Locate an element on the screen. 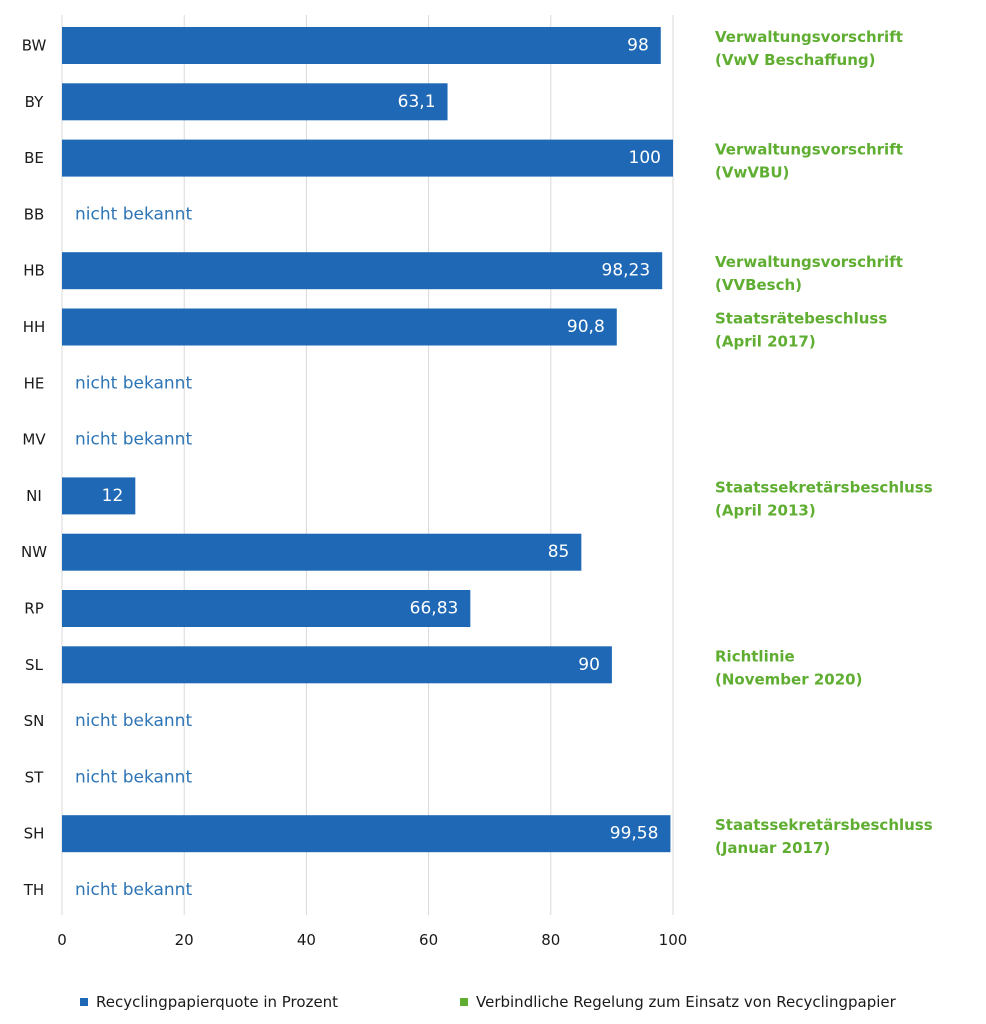 The image size is (986, 1024). category-label: HE is located at coordinates (34, 383).